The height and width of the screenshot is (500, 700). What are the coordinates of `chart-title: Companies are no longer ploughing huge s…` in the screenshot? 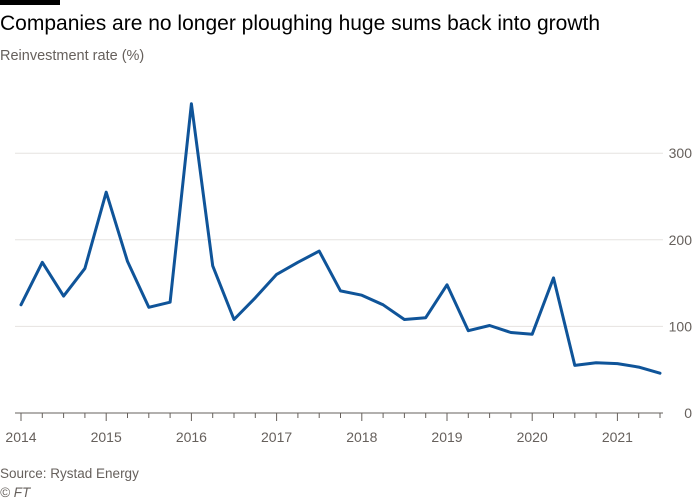 It's located at (300, 23).